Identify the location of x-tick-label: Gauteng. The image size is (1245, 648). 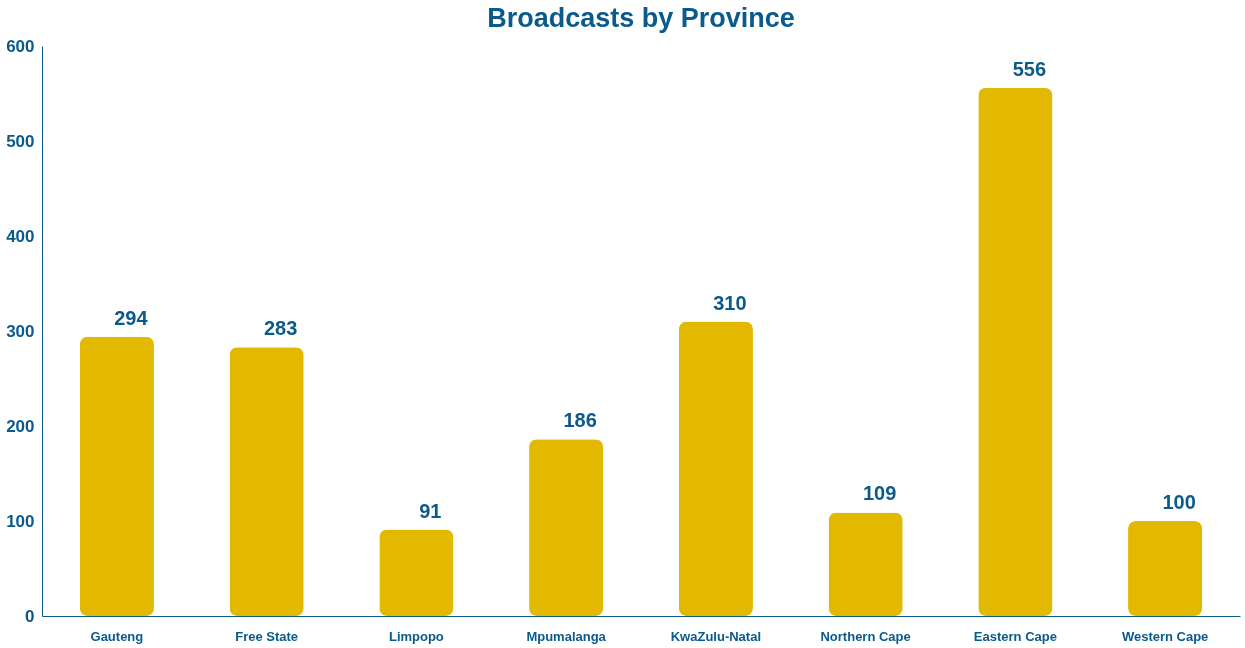
(117, 636).